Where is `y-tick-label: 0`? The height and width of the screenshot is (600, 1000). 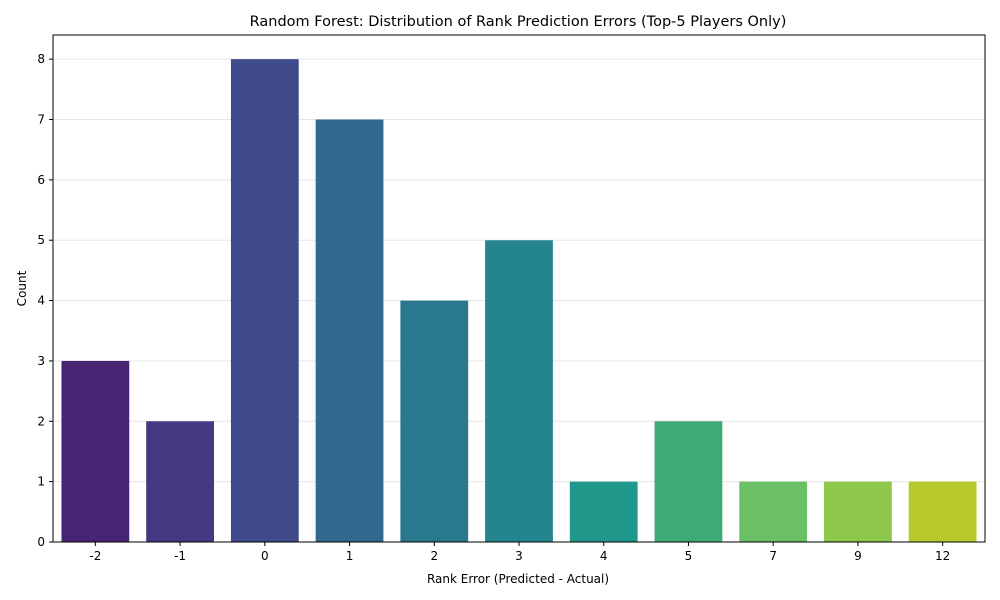
y-tick-label: 0 is located at coordinates (41, 542).